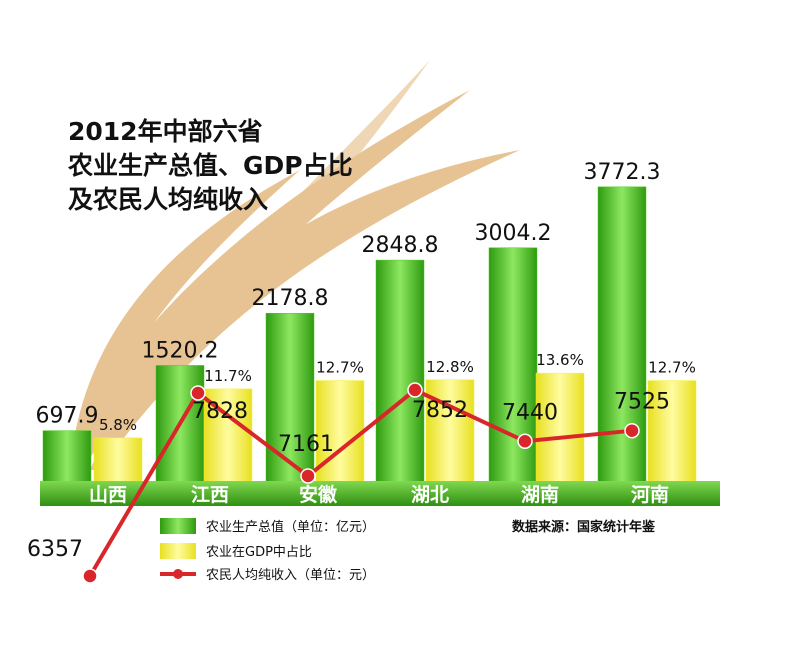 This screenshot has height=666, width=800. Describe the element at coordinates (259, 552) in the screenshot. I see `legend-label: 农业在GDP中占比` at that location.